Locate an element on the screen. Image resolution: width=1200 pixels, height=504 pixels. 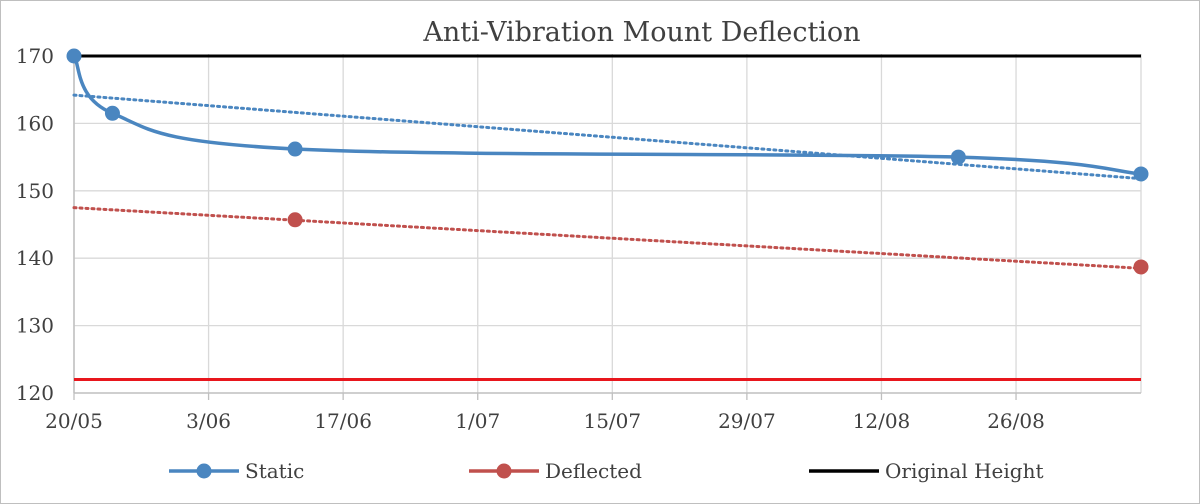
legend: Static Deflected Original Height is located at coordinates (606, 471).